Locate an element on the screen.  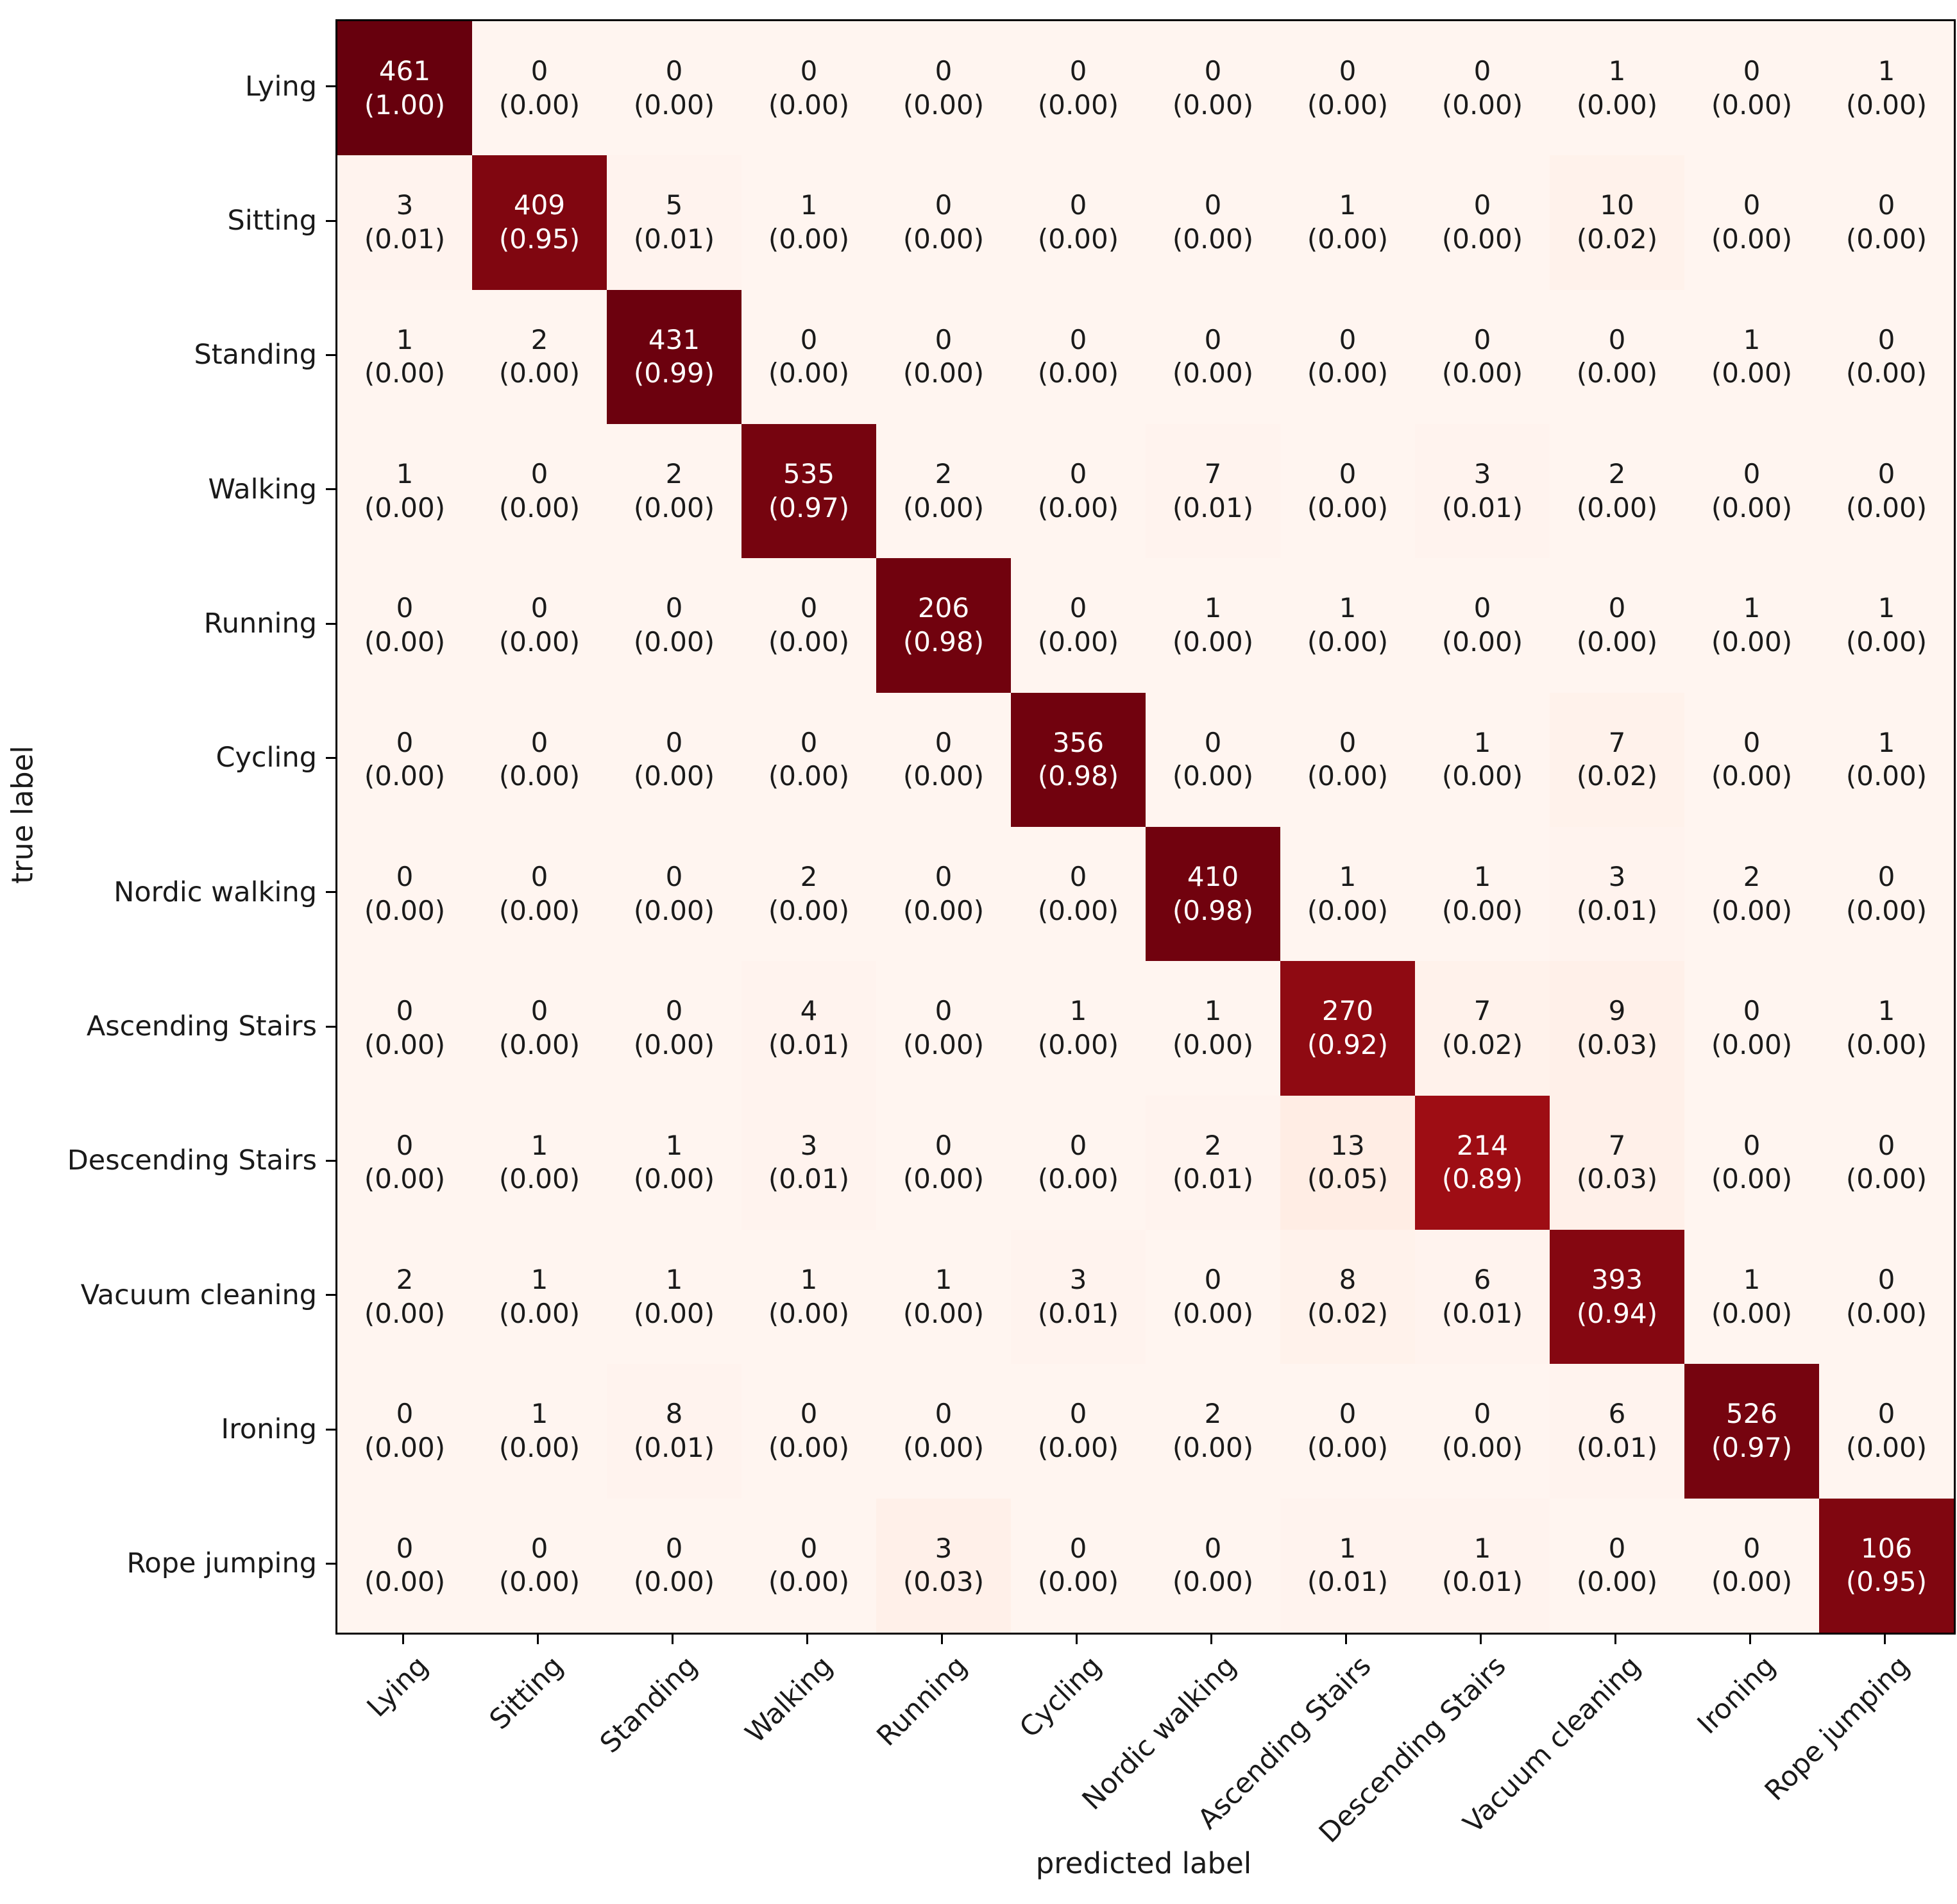
matrix-cell: 206 (0.98) is located at coordinates (943, 625).